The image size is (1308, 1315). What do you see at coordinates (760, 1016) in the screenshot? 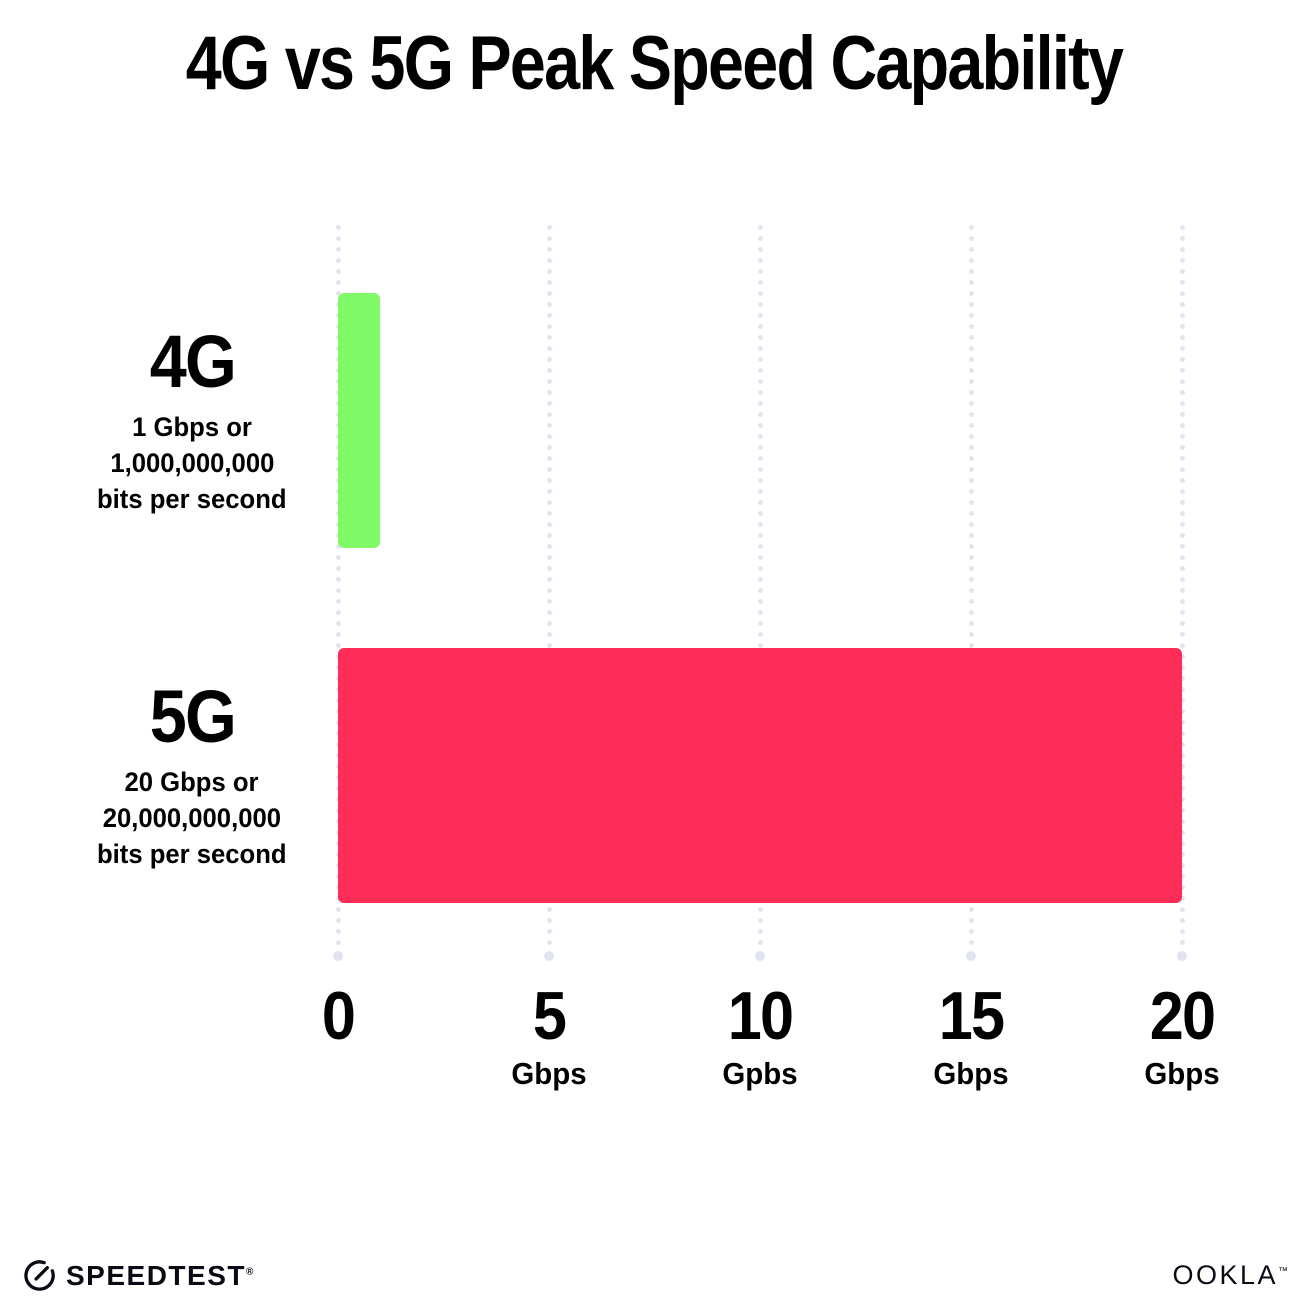
I see `x-tick-label-10: 10` at bounding box center [760, 1016].